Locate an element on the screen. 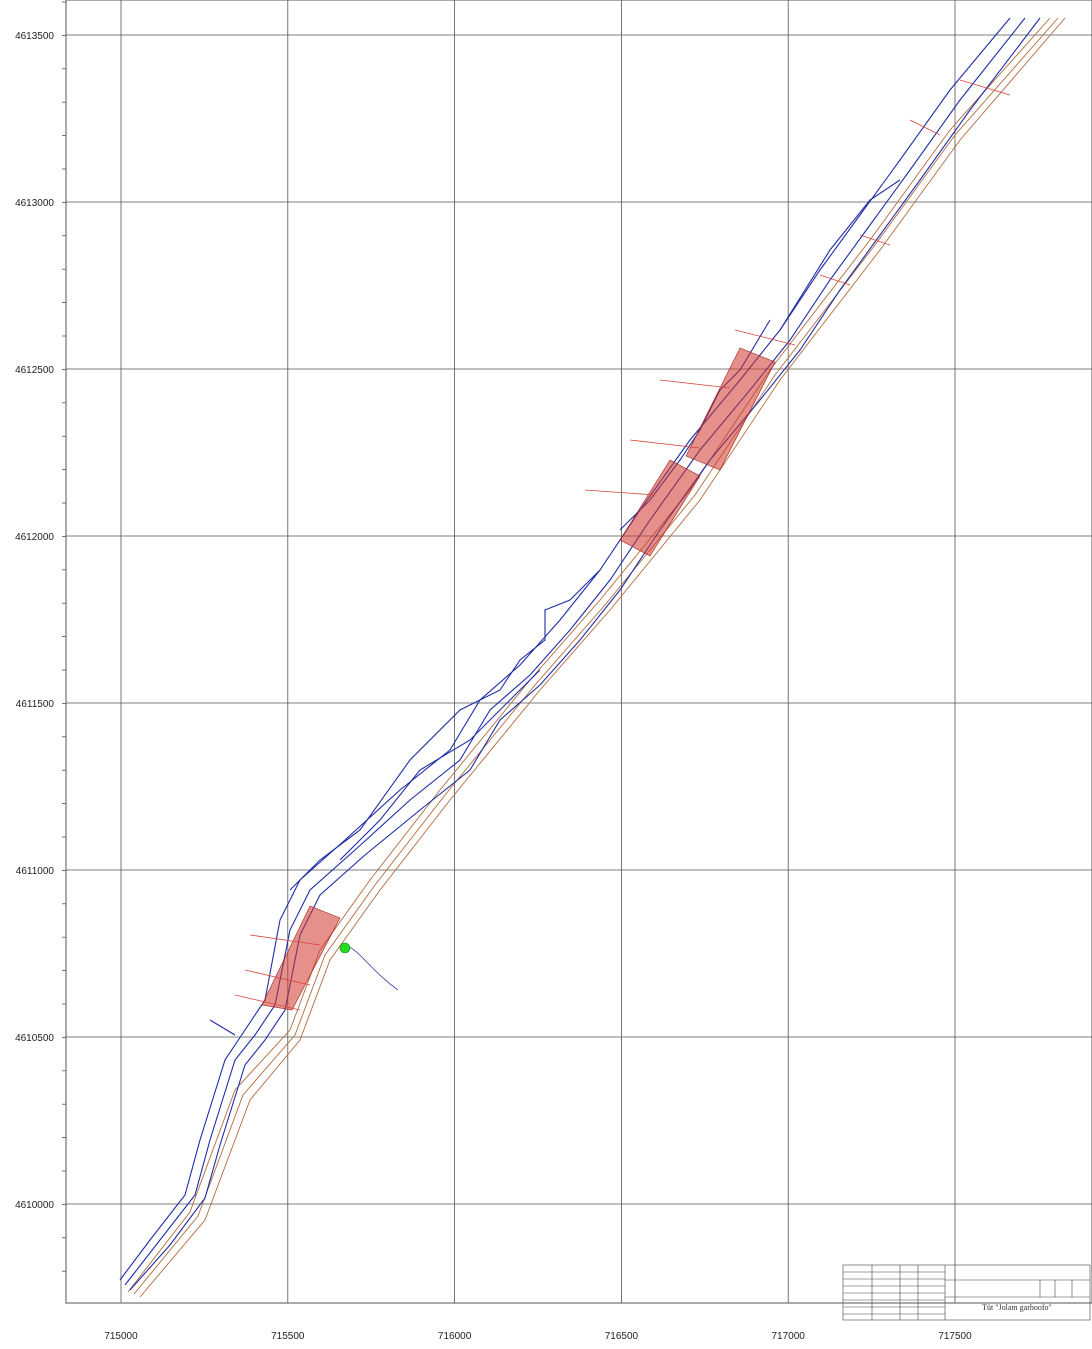  y-tick-label: 4611000 is located at coordinates (35, 871).